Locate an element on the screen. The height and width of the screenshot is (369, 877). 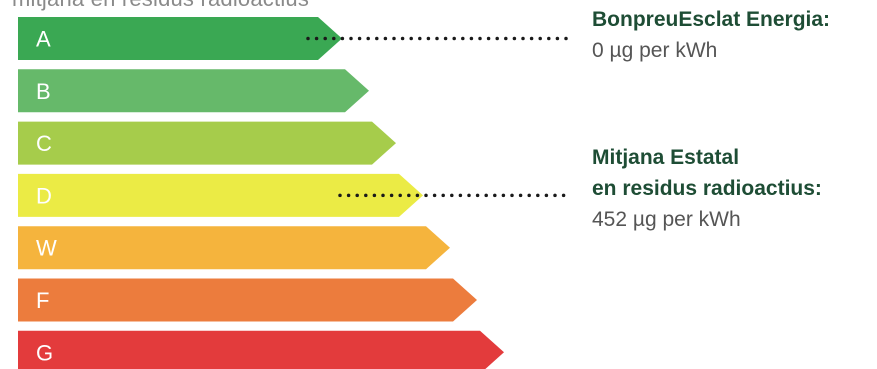
annotation-mitjana-title-line2: en residus radioactius: is located at coordinates (707, 188).